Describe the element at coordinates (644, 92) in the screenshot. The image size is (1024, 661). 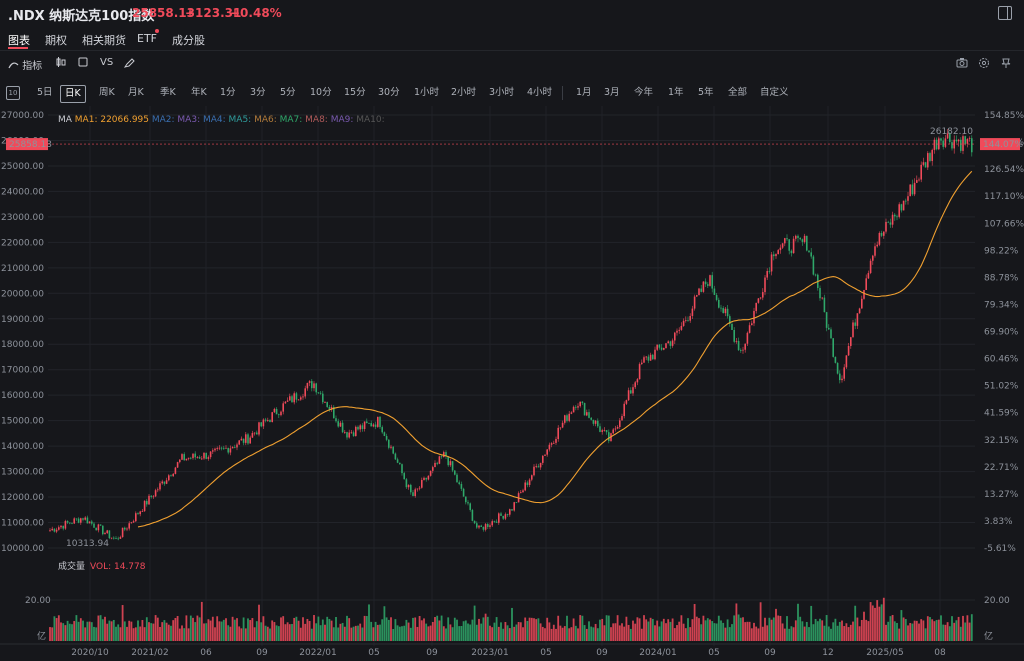
I see `range-2: 今年` at that location.